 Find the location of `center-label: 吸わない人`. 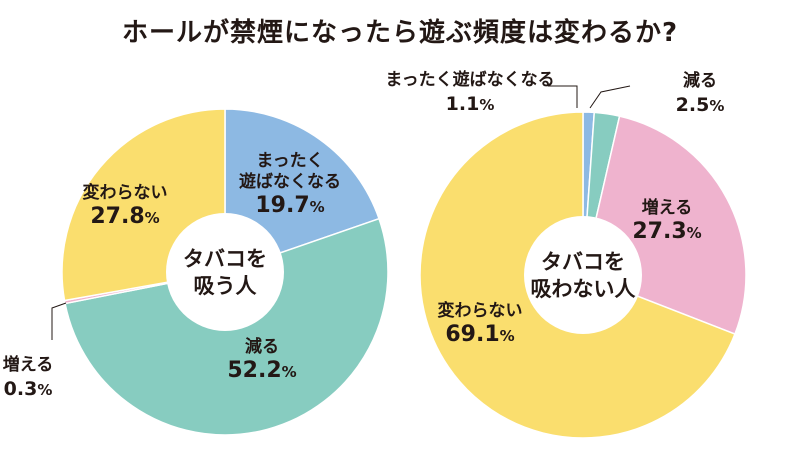

center-label: 吸わない人 is located at coordinates (583, 289).